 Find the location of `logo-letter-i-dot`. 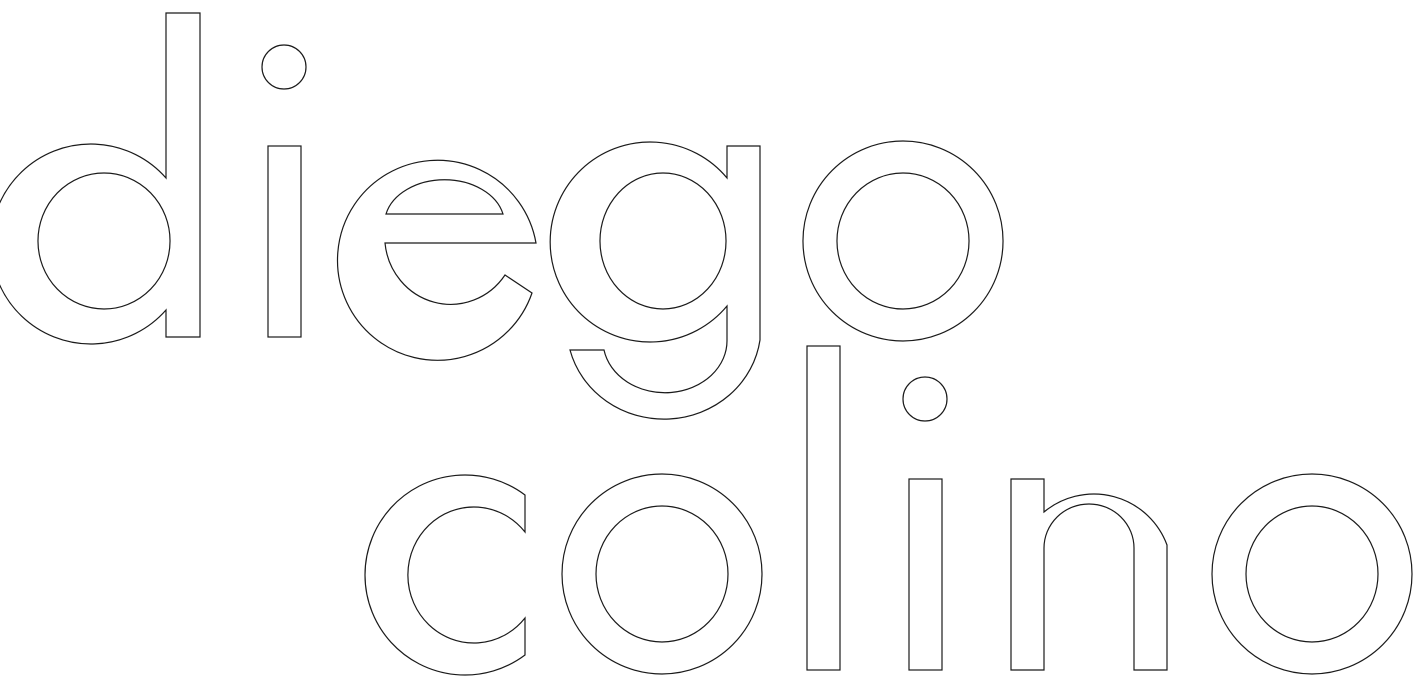

logo-letter-i-dot is located at coordinates (284, 67).